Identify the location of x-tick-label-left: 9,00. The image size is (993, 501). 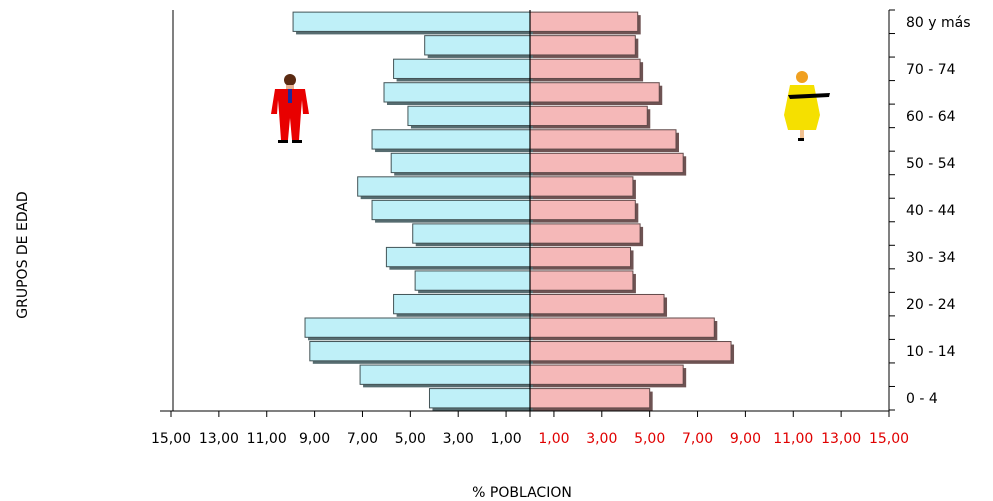
(314, 439).